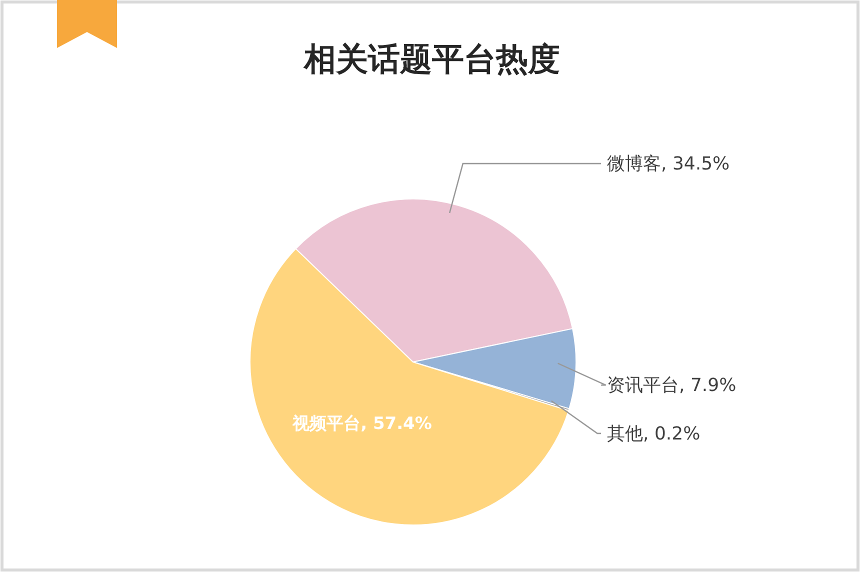 The image size is (864, 576). What do you see at coordinates (431, 59) in the screenshot?
I see `chart-title: 相关话题平台热度` at bounding box center [431, 59].